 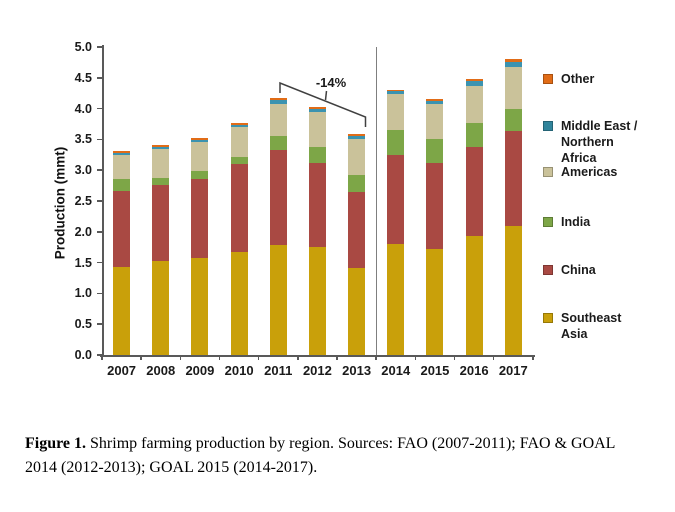 What do you see at coordinates (474, 192) in the screenshot?
I see `bar-segment-2016-china` at bounding box center [474, 192].